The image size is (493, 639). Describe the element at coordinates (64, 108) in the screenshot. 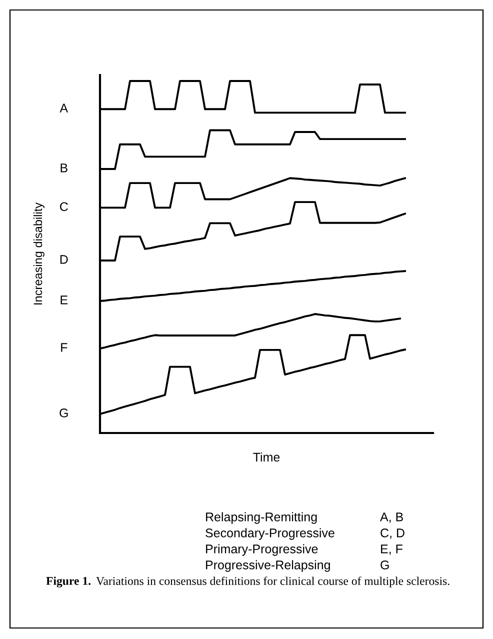

I see `text: A` at that location.